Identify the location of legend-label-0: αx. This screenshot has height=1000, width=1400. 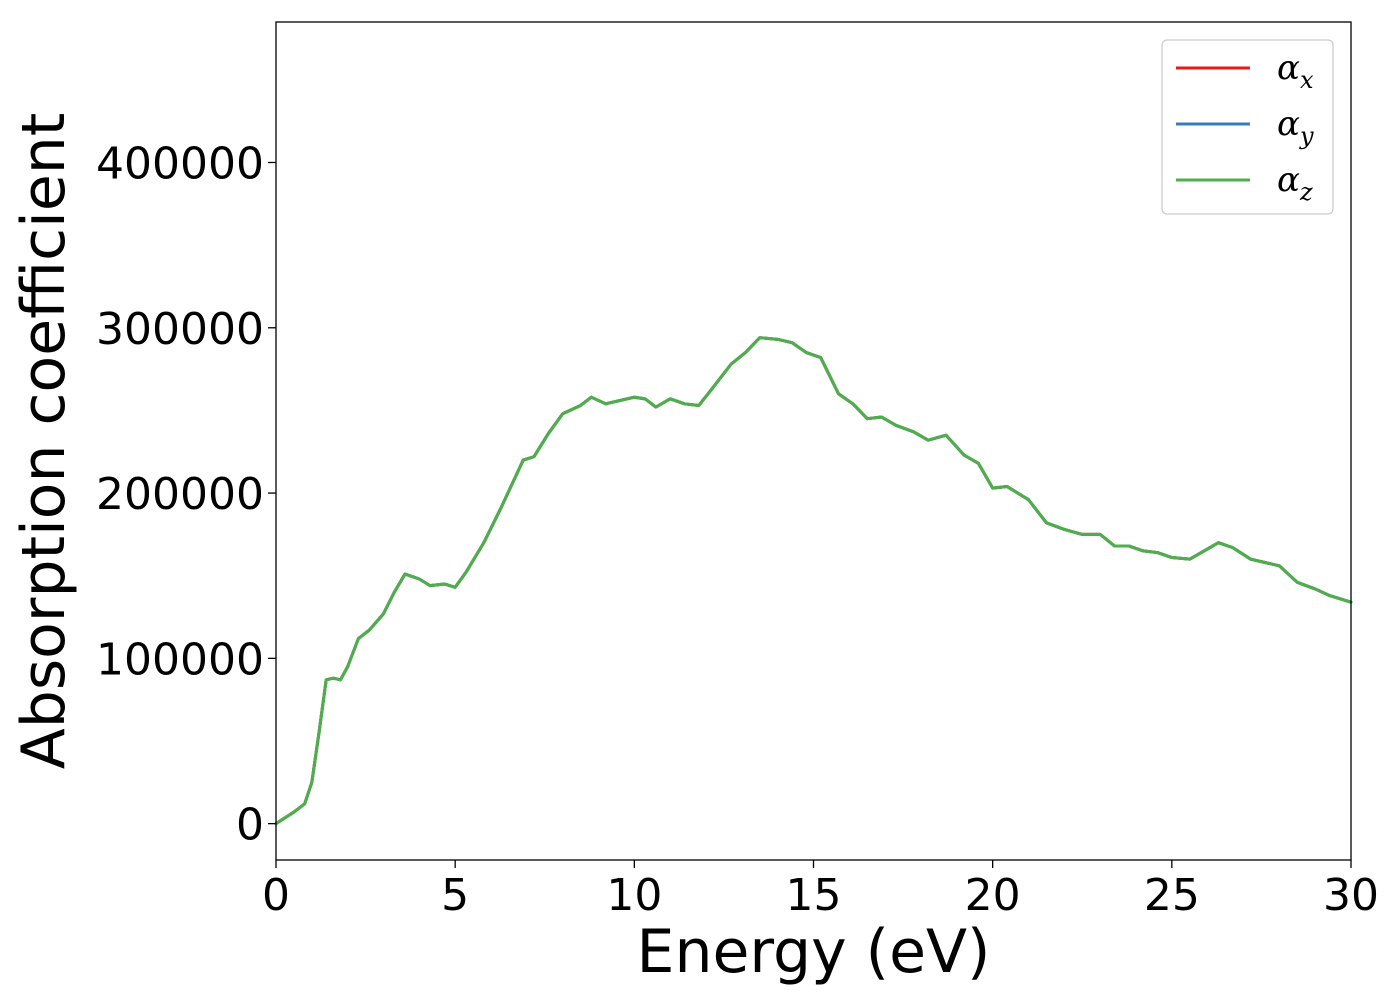
(1295, 71).